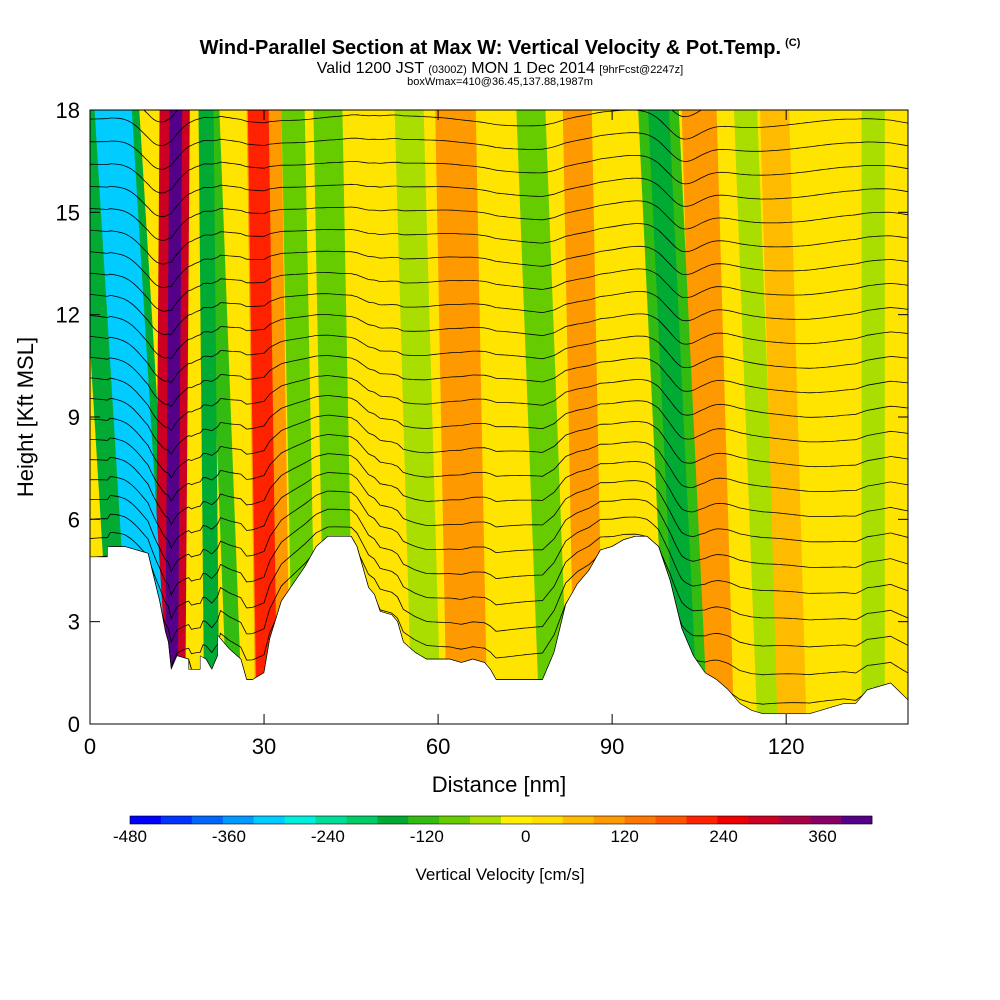 The image size is (1000, 1000). What do you see at coordinates (499, 784) in the screenshot?
I see `x-axis-label: Distance [nm]` at bounding box center [499, 784].